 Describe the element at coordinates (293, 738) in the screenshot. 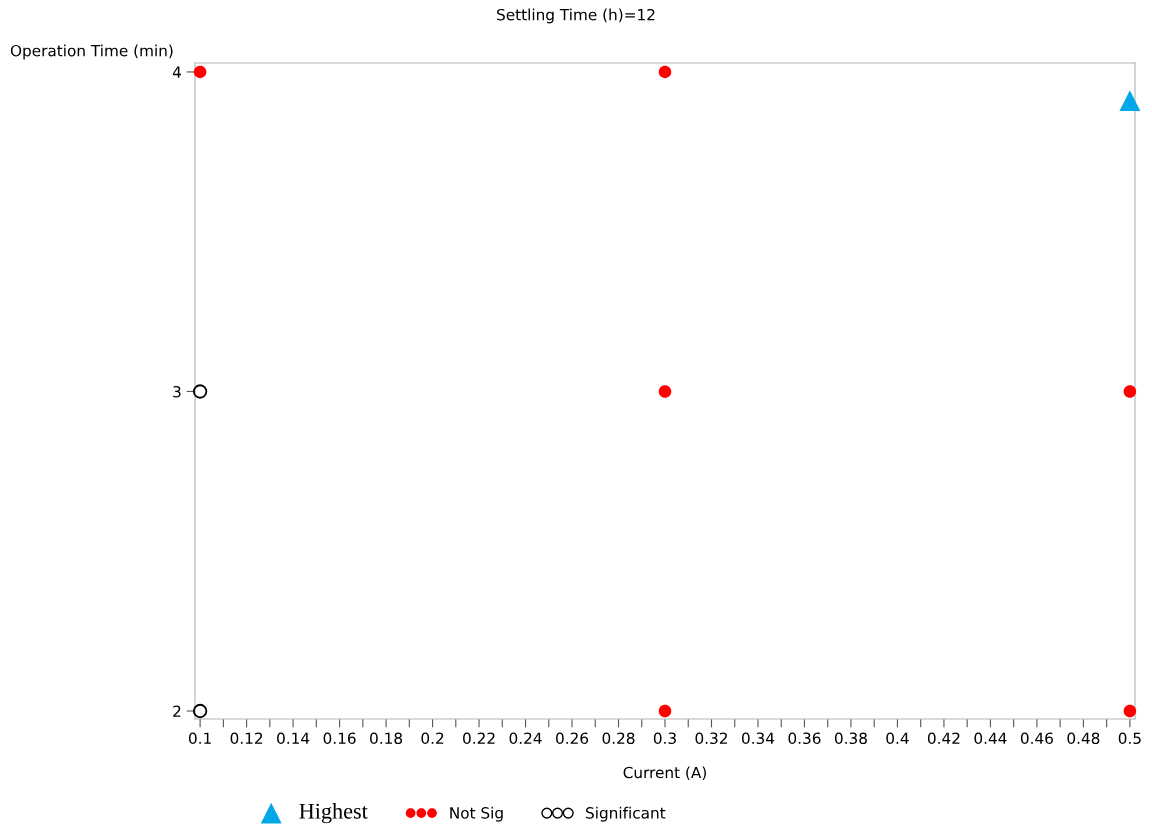

I see `x-tick-label: 0.14` at that location.